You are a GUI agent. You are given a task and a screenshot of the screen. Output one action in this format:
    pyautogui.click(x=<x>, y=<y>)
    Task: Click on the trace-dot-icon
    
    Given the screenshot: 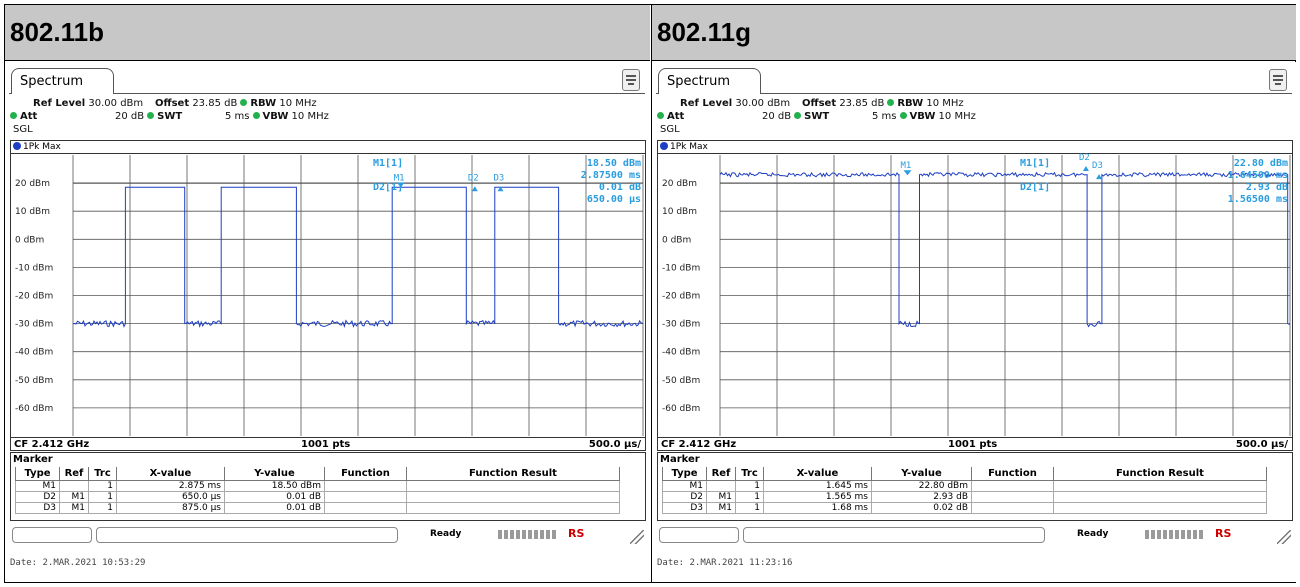 What is the action you would take?
    pyautogui.click(x=17, y=146)
    